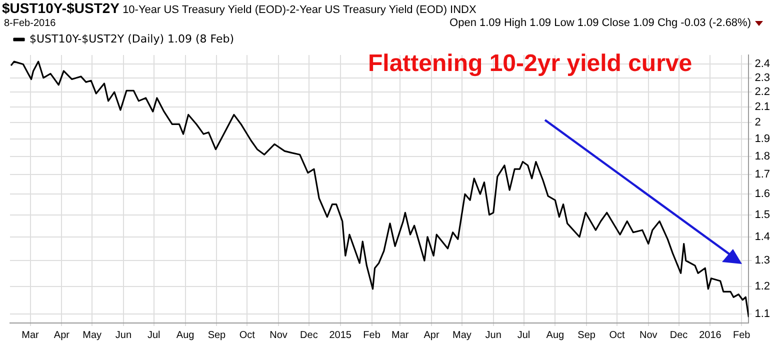  Describe the element at coordinates (762, 194) in the screenshot. I see `y-tick-label: 1.6` at that location.